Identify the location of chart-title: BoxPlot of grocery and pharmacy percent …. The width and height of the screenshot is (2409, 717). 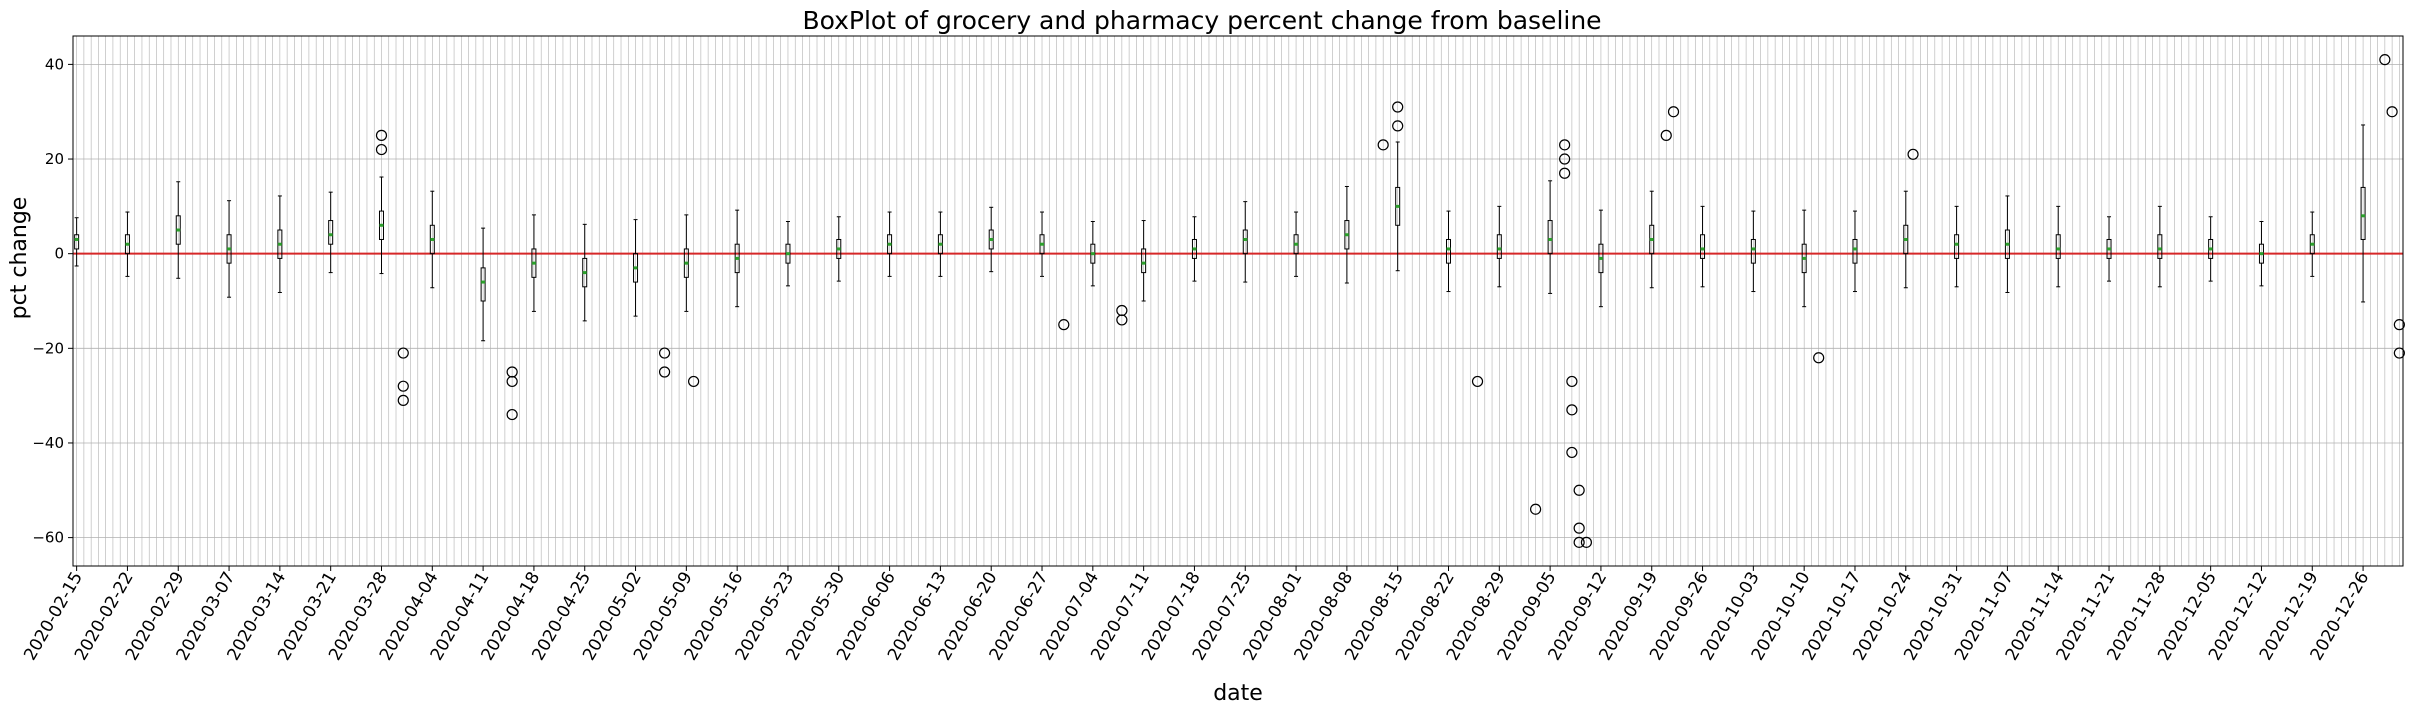
(1201, 20).